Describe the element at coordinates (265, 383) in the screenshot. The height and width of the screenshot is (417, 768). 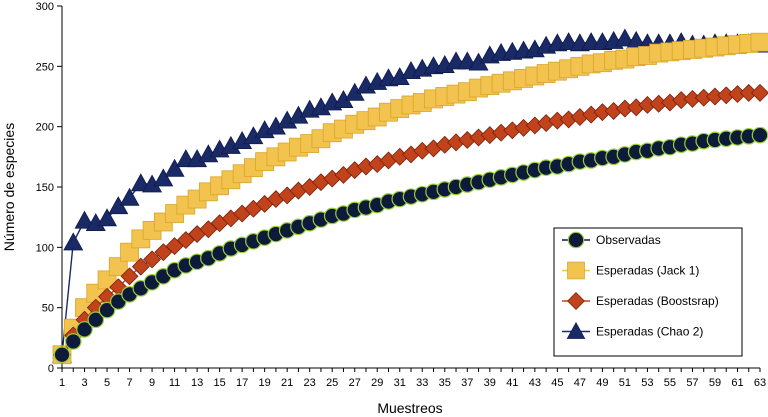
I see `x-tick-label: 19` at that location.